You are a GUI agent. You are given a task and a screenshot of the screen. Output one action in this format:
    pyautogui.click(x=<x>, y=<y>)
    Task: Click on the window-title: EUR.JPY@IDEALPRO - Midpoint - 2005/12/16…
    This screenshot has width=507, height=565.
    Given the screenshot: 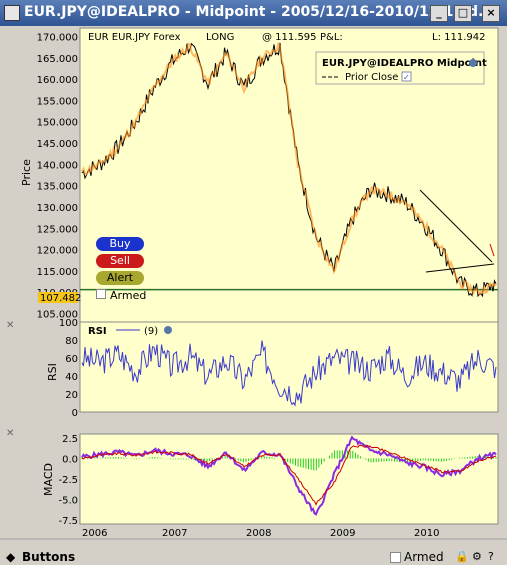 What is the action you would take?
    pyautogui.click(x=259, y=12)
    